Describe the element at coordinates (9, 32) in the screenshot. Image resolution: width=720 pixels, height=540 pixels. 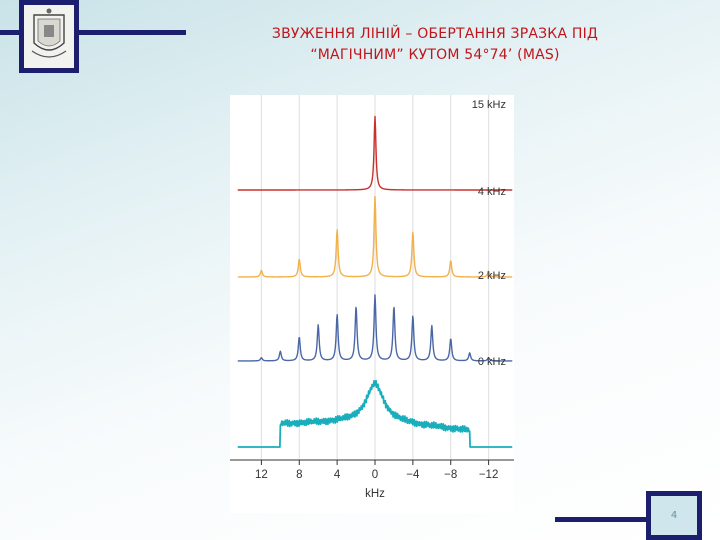
I see `top-left-bar` at that location.